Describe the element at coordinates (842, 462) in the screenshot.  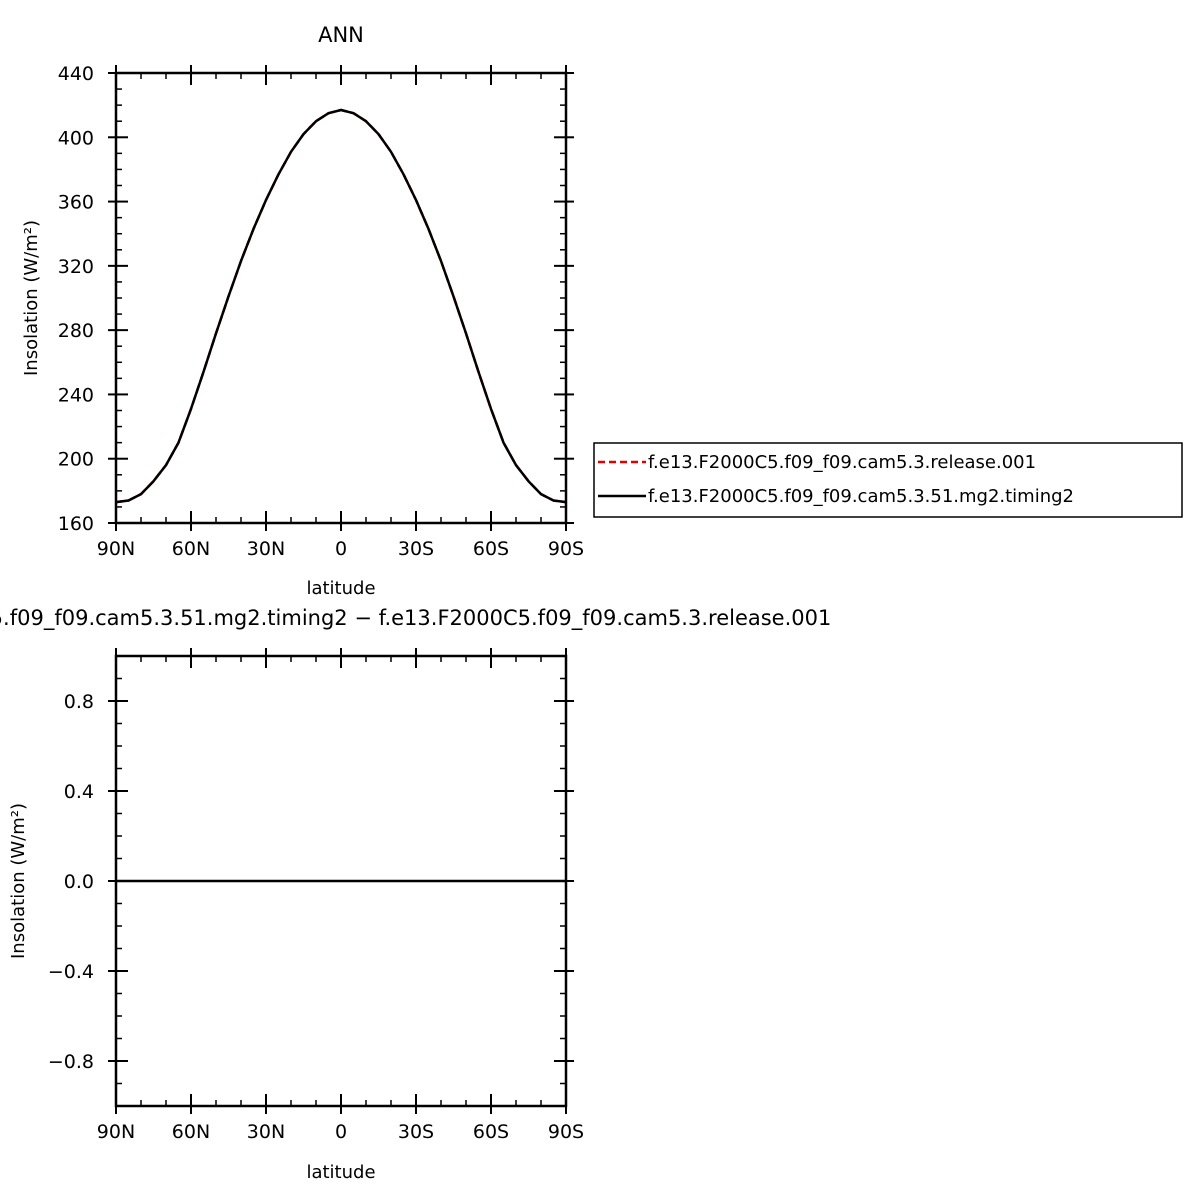
I see `legend-label-release: f.e13.F2000C5.f09_f09.cam5.3.release.001` at that location.